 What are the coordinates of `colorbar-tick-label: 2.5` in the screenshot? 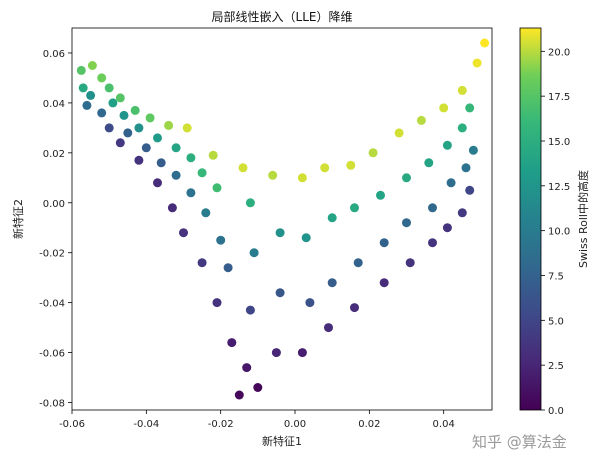 It's located at (556, 366).